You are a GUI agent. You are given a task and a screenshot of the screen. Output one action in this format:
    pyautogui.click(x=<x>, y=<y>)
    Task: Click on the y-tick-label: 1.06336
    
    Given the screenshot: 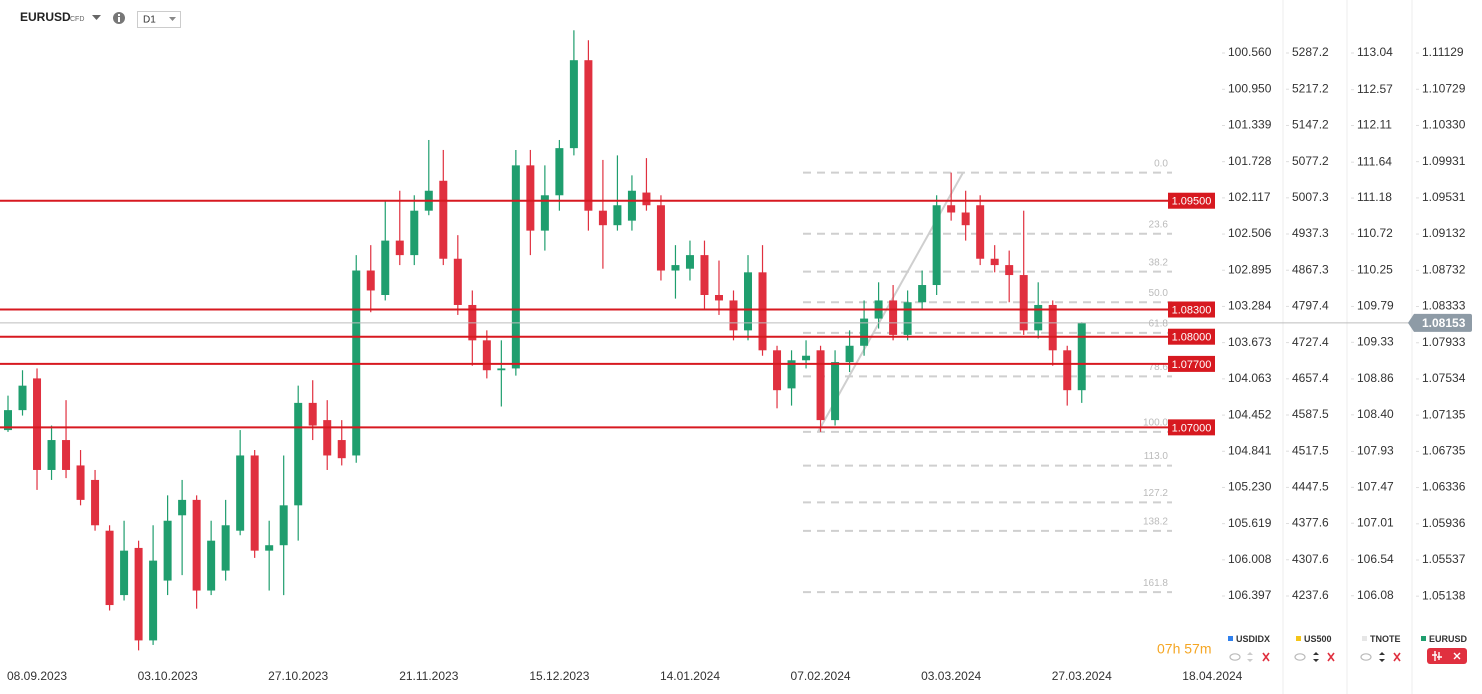 What is the action you would take?
    pyautogui.click(x=1444, y=487)
    